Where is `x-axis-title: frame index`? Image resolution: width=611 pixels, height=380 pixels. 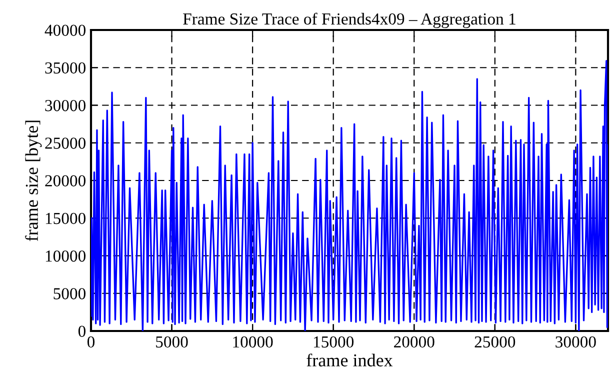
x-axis-title: frame index is located at coordinates (349, 360).